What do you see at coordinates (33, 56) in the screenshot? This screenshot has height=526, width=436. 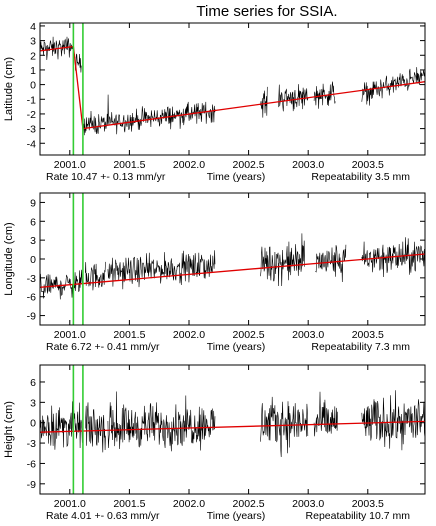 I see `y-tick-label: 2` at bounding box center [33, 56].